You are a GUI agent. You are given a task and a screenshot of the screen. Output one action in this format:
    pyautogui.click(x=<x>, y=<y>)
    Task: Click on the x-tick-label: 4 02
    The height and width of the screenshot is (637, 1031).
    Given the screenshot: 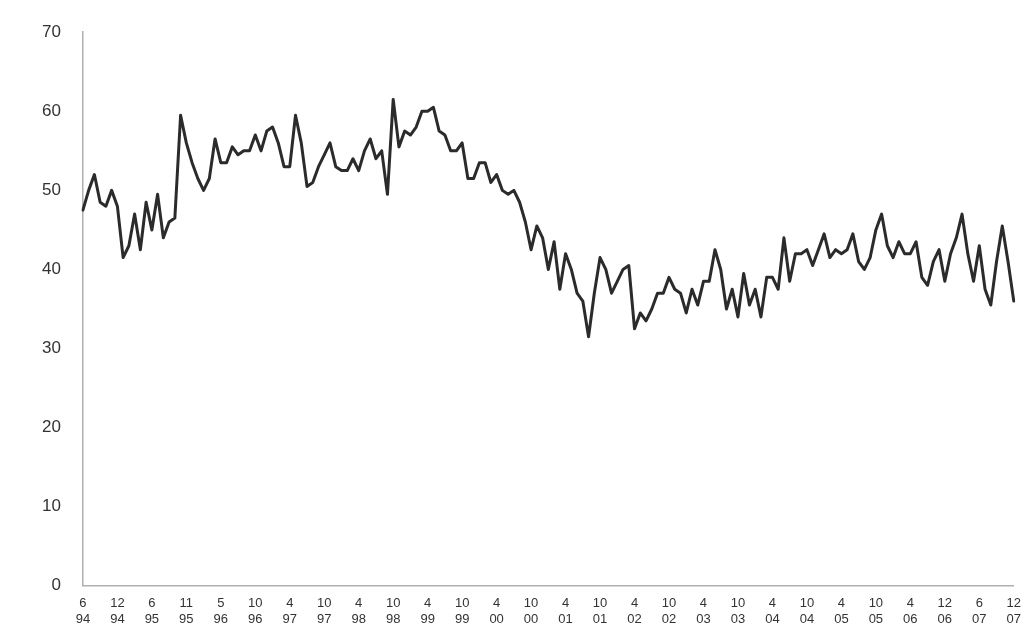 What is the action you would take?
    pyautogui.click(x=634, y=610)
    